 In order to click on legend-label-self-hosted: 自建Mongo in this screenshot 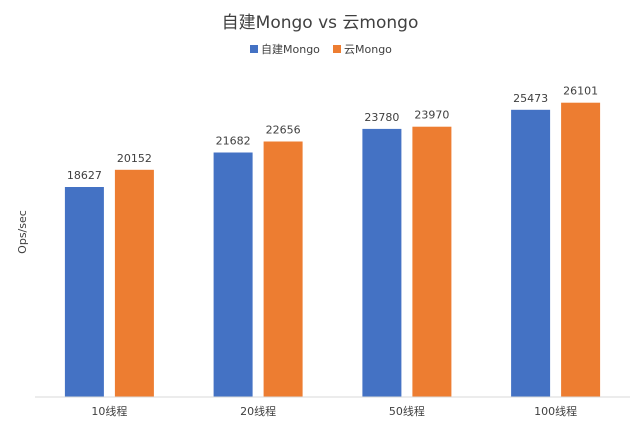, I will do `click(290, 49)`.